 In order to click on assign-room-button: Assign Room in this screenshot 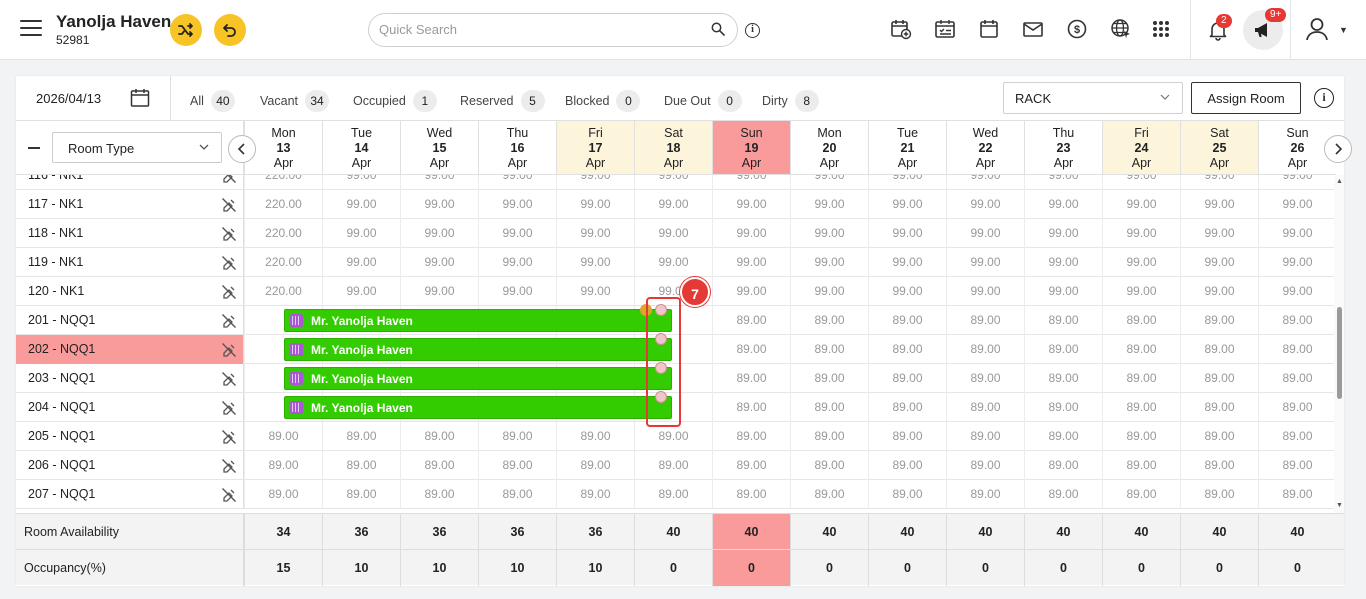, I will do `click(1246, 98)`.